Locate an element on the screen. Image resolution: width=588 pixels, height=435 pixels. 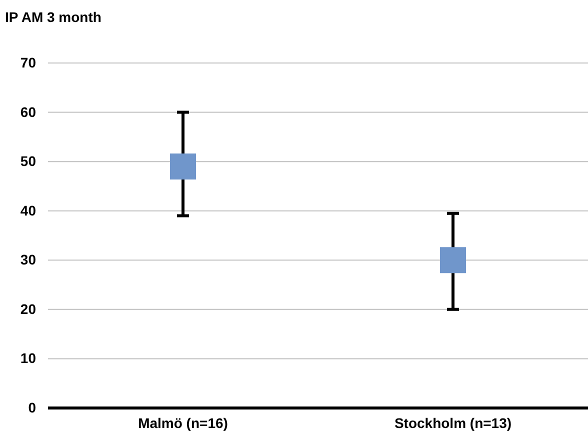
x-tick-label: Stockholm (n=13) is located at coordinates (453, 422).